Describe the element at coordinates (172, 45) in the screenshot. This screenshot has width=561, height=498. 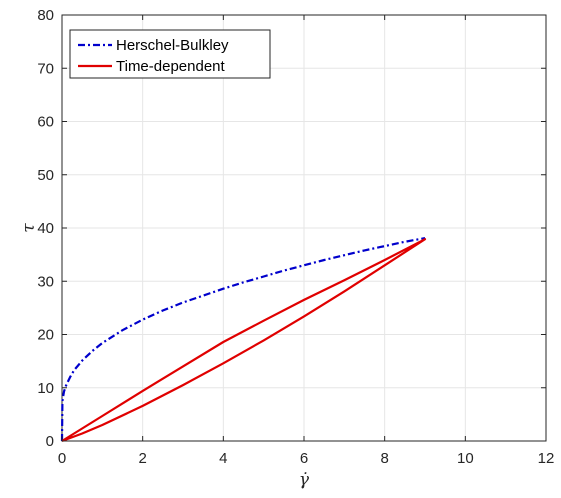
I see `legend-label-herschel-bulkley: Herschel-Bulkley` at that location.